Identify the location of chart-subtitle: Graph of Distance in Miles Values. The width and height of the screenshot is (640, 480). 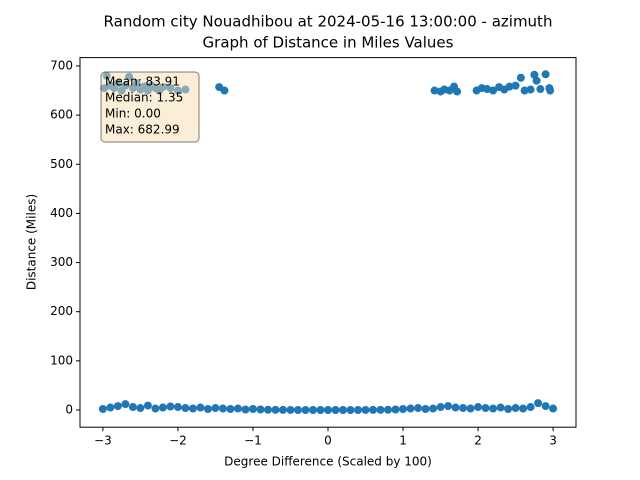
(328, 43).